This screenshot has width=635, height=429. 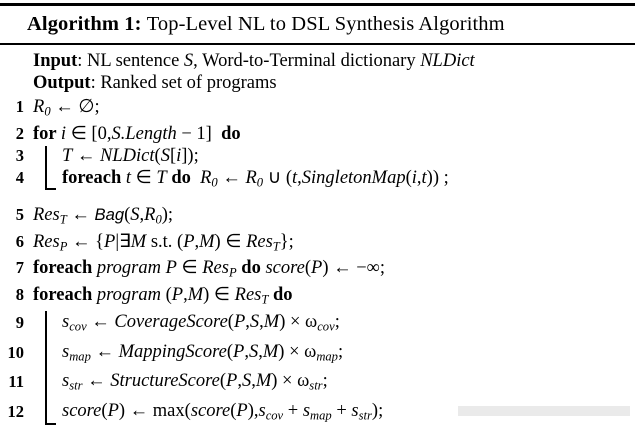 I want to click on text-segment: SingletonMap, so click(x=353, y=177).